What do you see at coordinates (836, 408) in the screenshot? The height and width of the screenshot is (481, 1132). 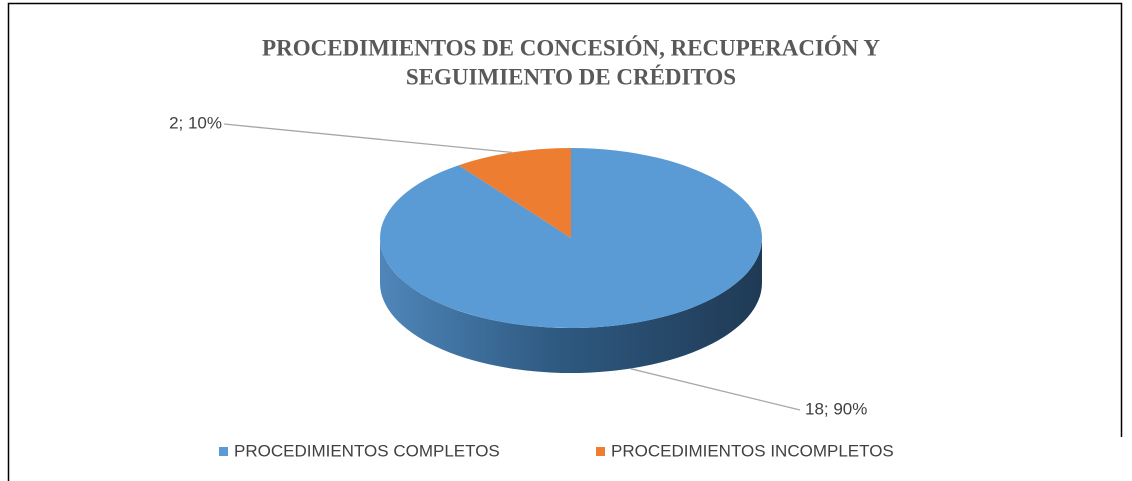 I see `data-label: 18; 90%` at bounding box center [836, 408].